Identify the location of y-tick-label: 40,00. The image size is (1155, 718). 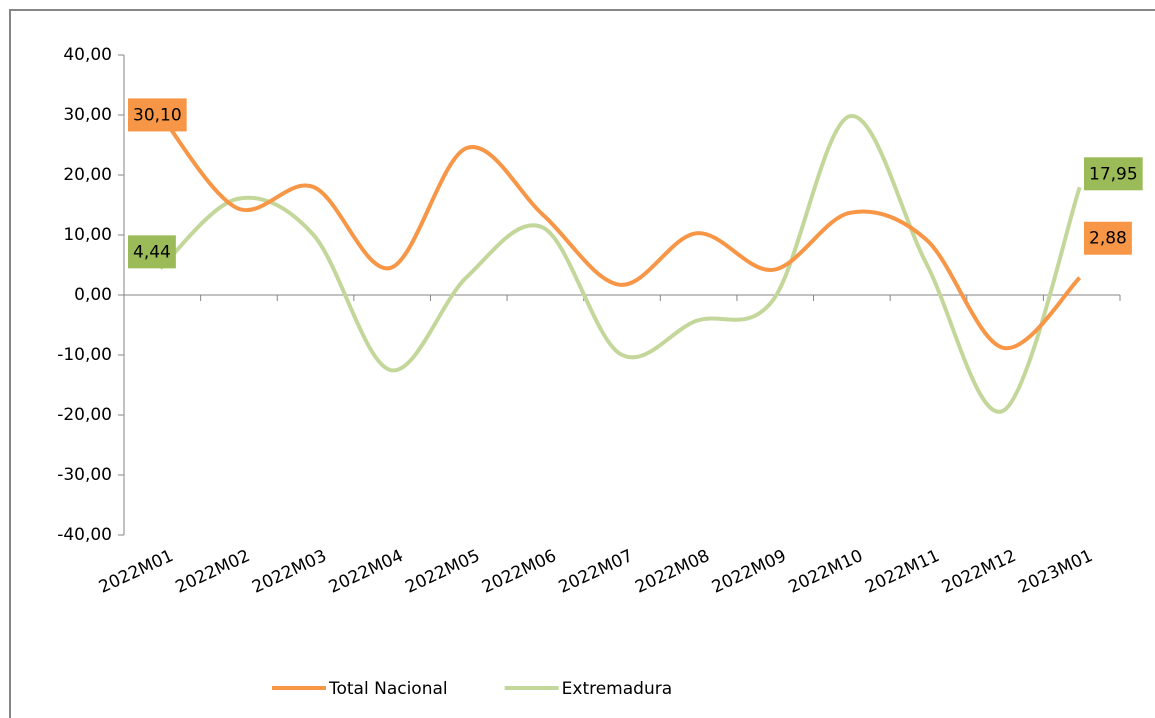
(87, 55).